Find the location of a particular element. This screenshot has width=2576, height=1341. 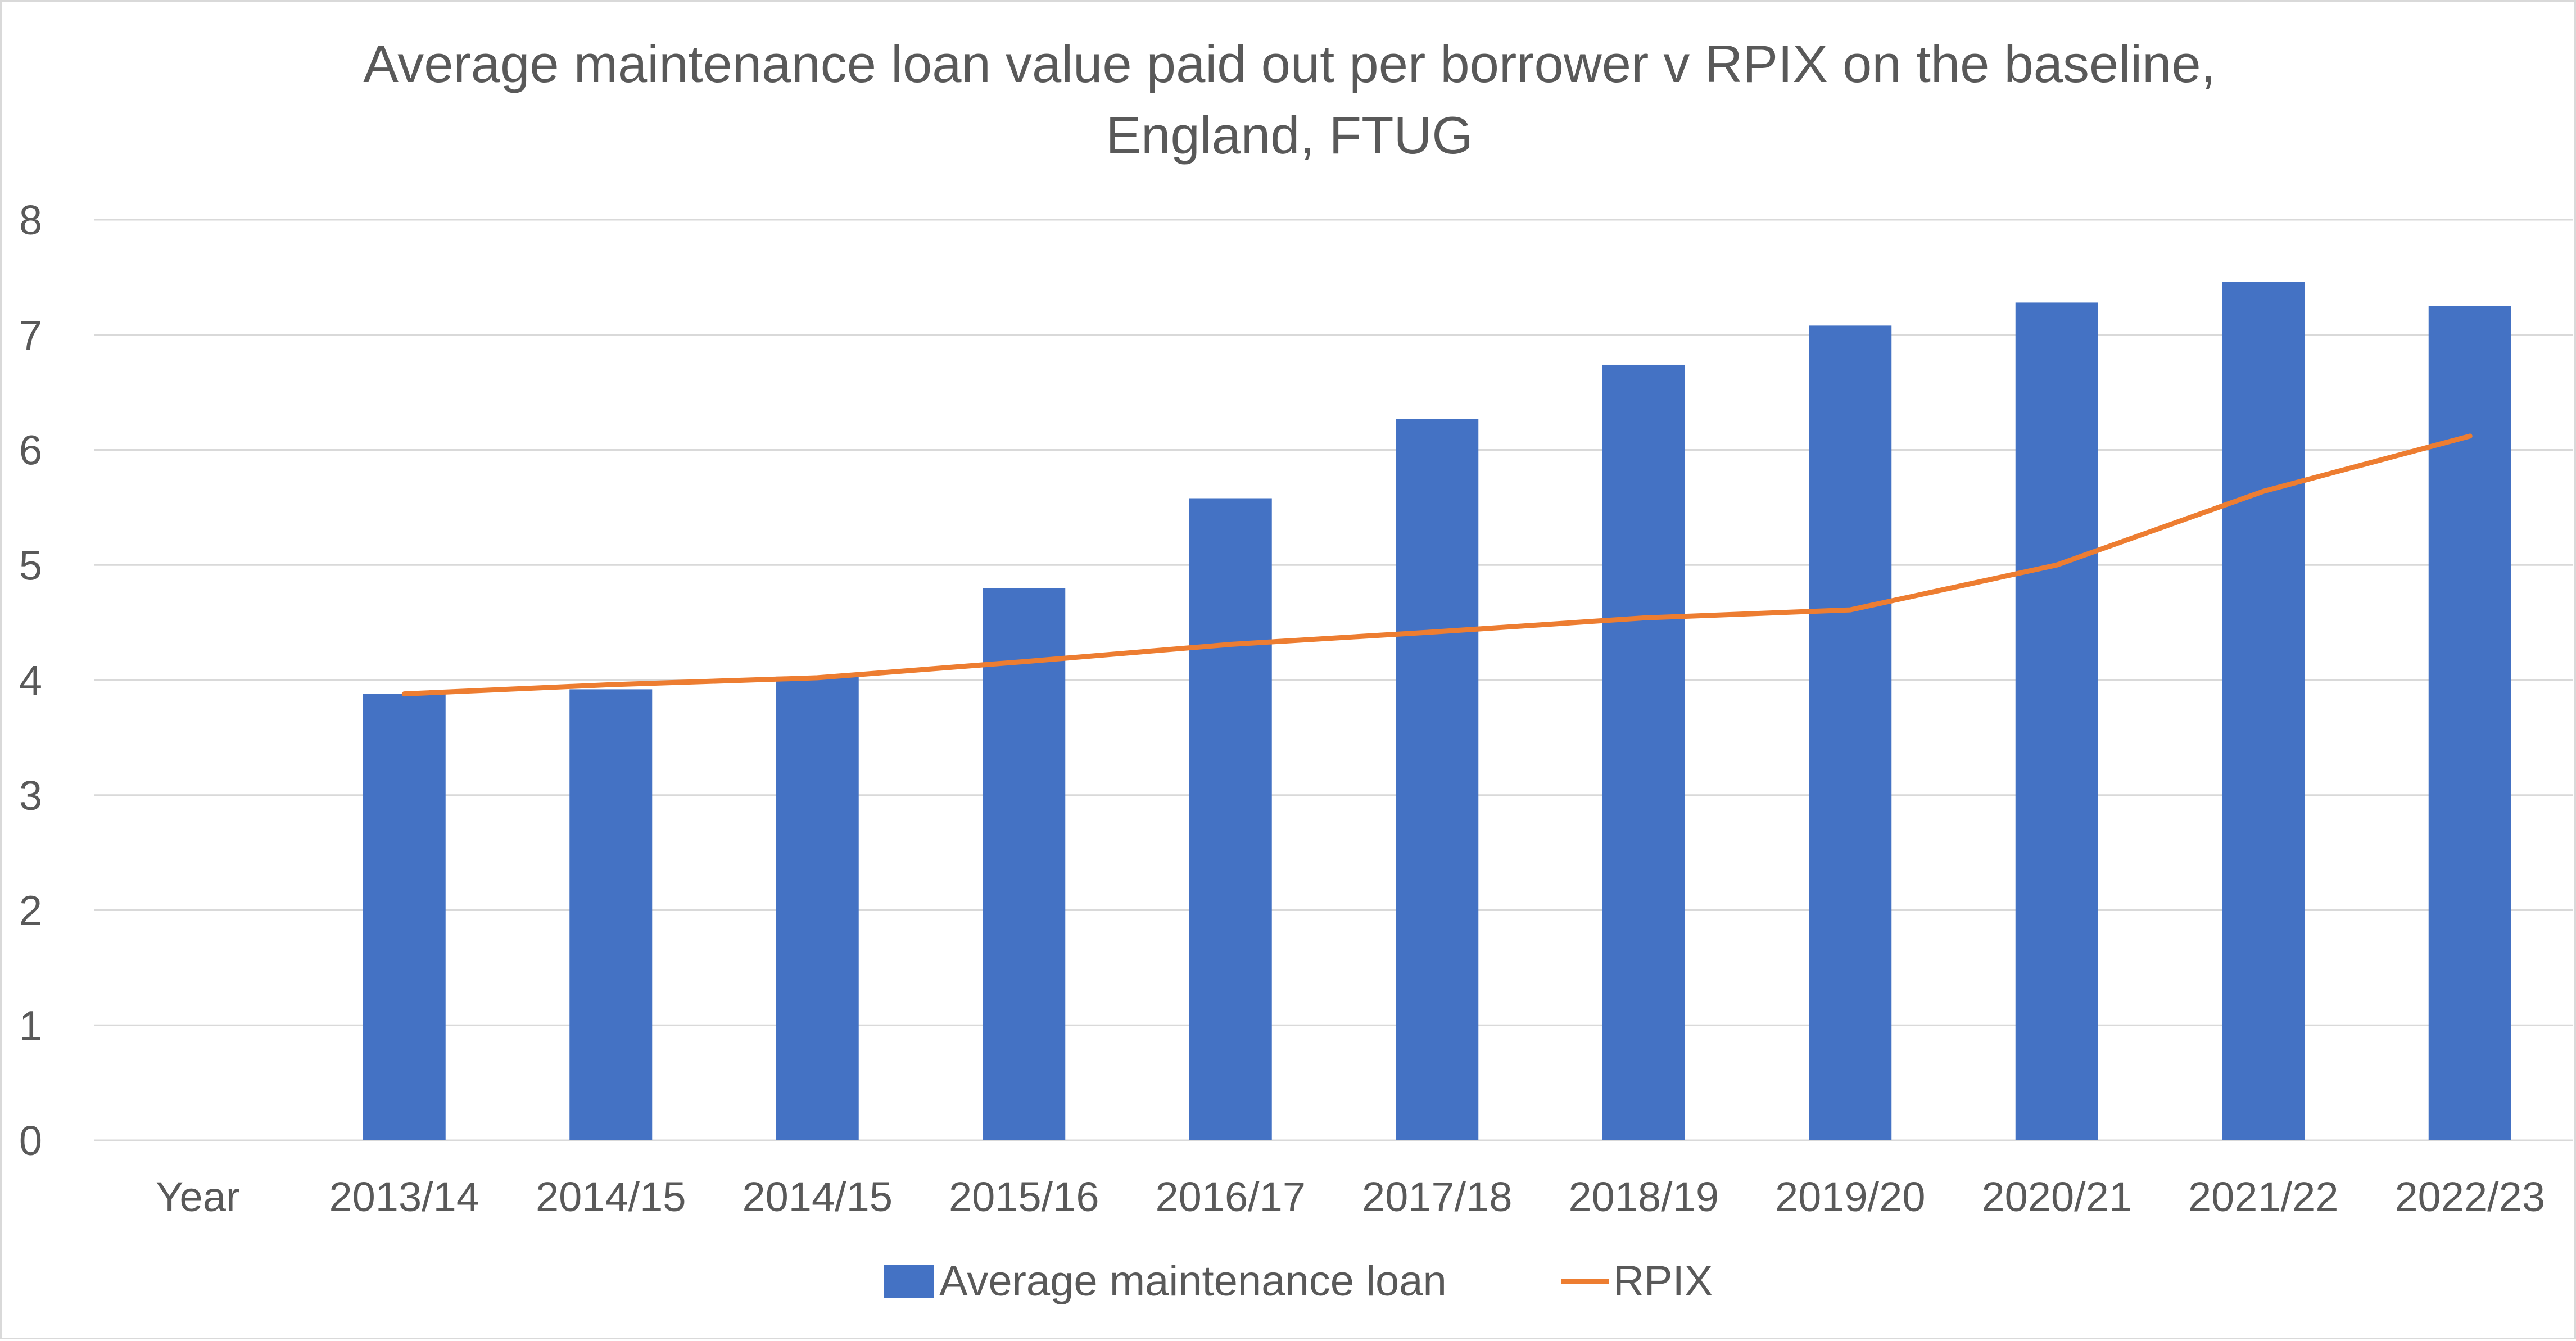

y-tick-label: 0 is located at coordinates (30, 1140).